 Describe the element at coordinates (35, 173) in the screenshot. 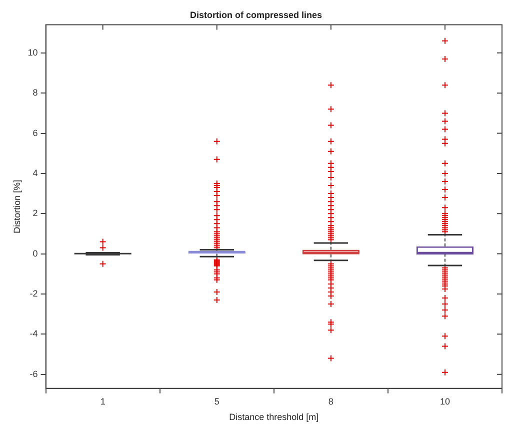

I see `y-tick-label: 4` at that location.